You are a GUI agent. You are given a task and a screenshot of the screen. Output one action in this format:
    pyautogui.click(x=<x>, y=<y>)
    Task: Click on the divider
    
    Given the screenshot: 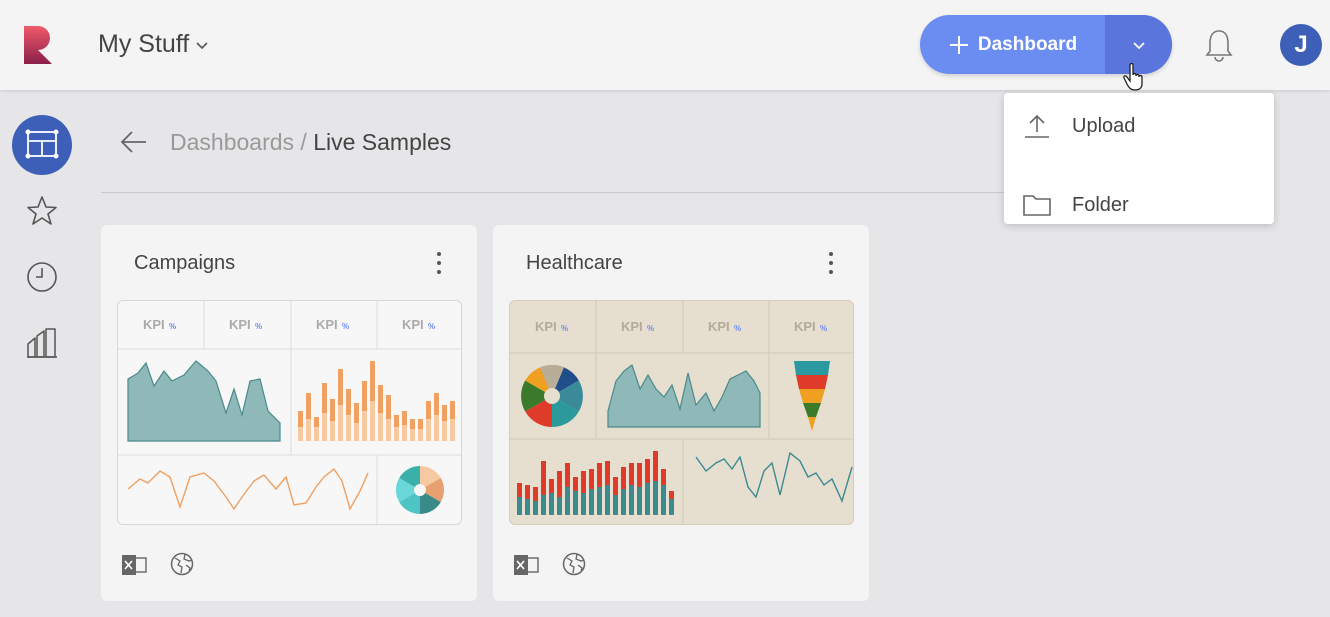 What is the action you would take?
    pyautogui.click(x=552, y=192)
    